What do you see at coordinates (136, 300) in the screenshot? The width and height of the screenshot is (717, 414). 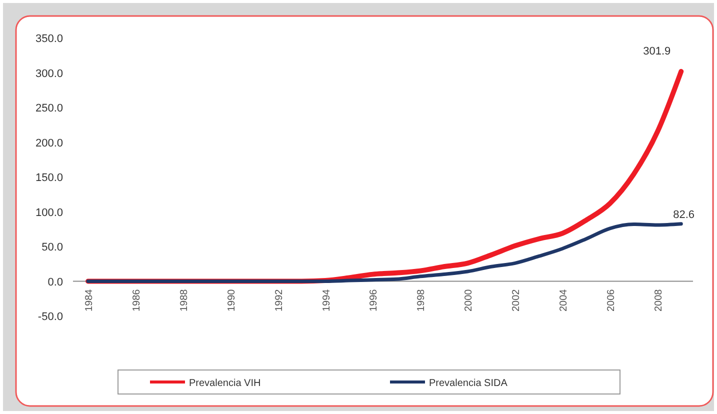 I see `x-tick-label: 1986` at bounding box center [136, 300].